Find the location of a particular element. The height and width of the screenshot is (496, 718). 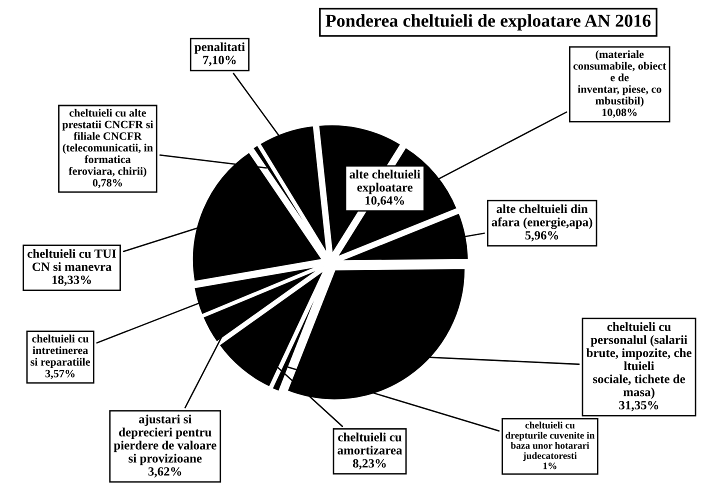

chart-title: Ponderea cheltuieli de exploatare AN 2016 is located at coordinates (488, 22).